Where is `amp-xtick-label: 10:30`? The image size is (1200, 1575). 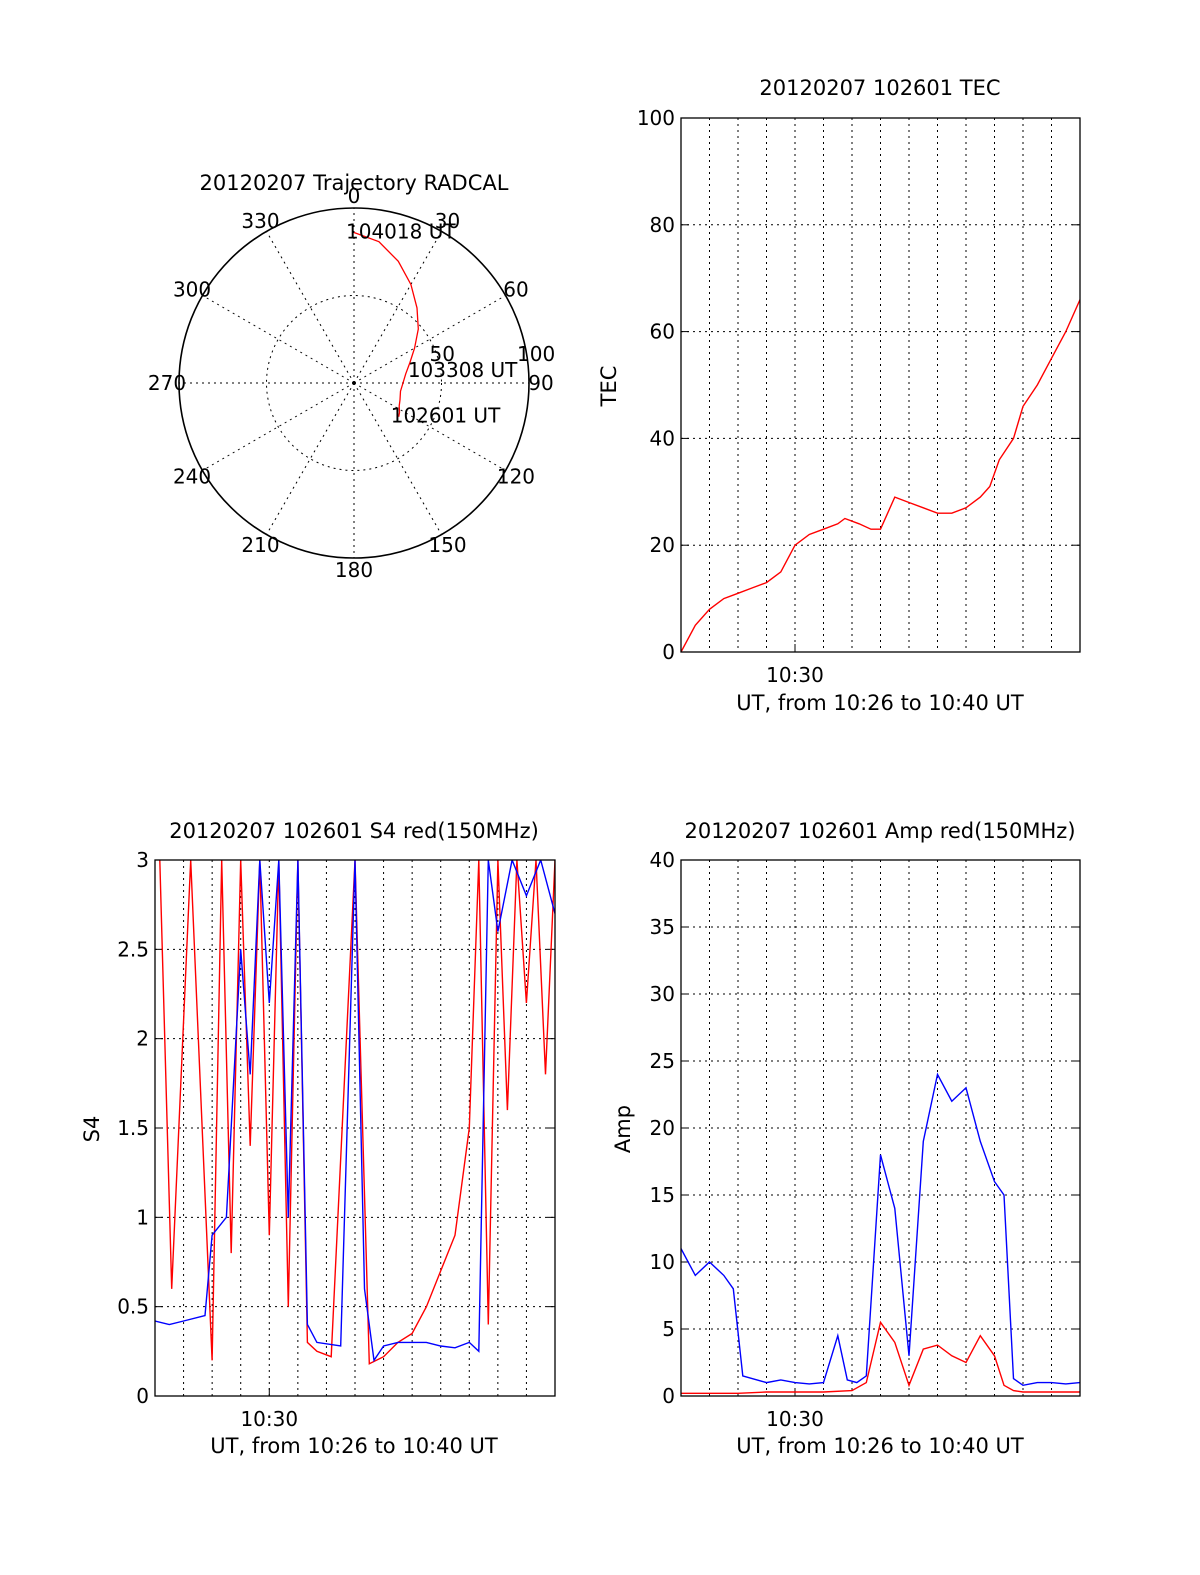 amp-xtick-label: 10:30 is located at coordinates (795, 1419).